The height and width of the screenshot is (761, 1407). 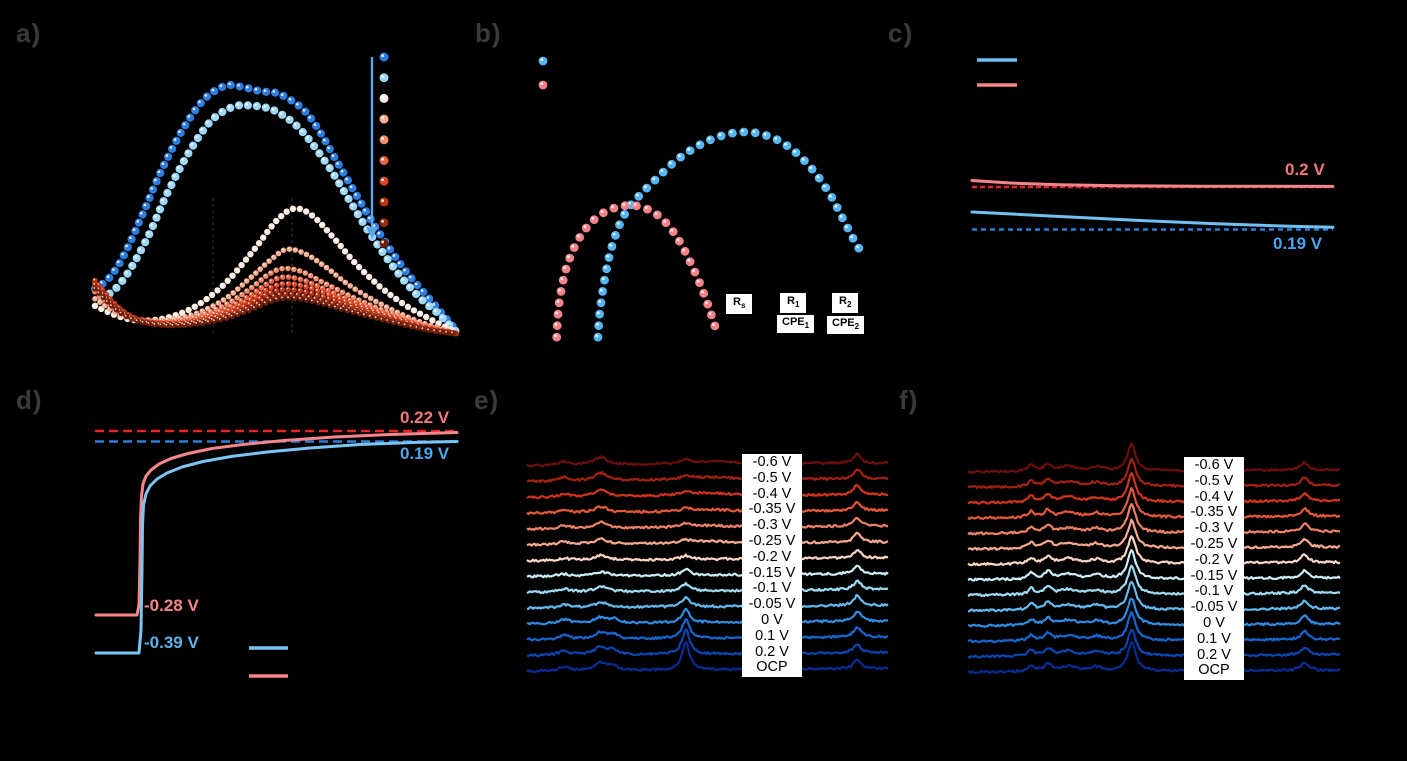 I want to click on panel-c-chart, so click(x=1152, y=144).